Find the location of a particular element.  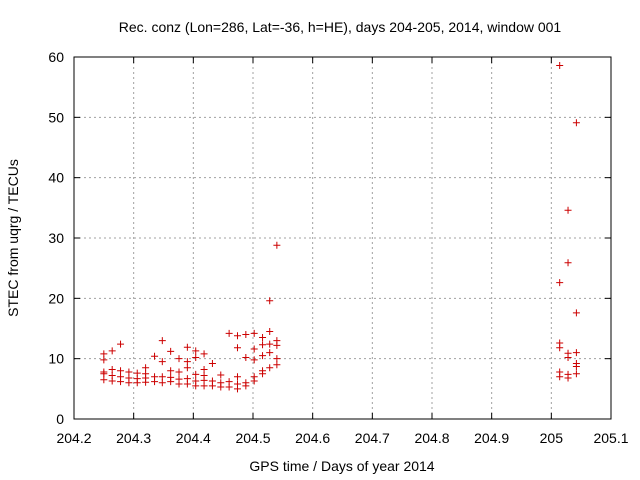

y-tick-label: 40 is located at coordinates (56, 178).